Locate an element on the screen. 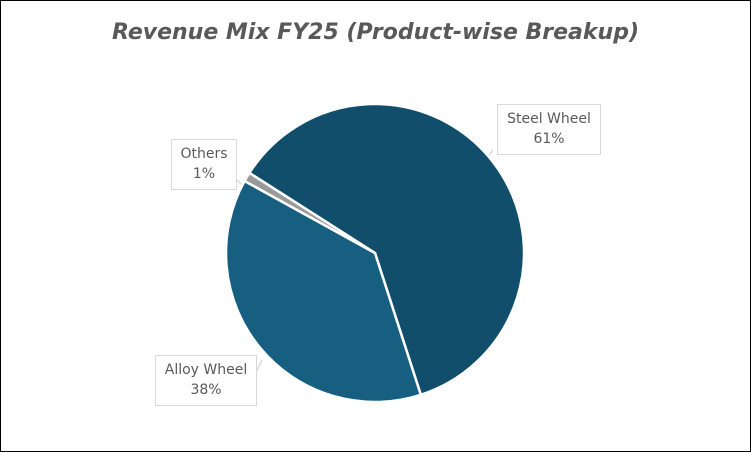 This screenshot has height=452, width=751. pie-slice-alloy-wheel is located at coordinates (323, 291).